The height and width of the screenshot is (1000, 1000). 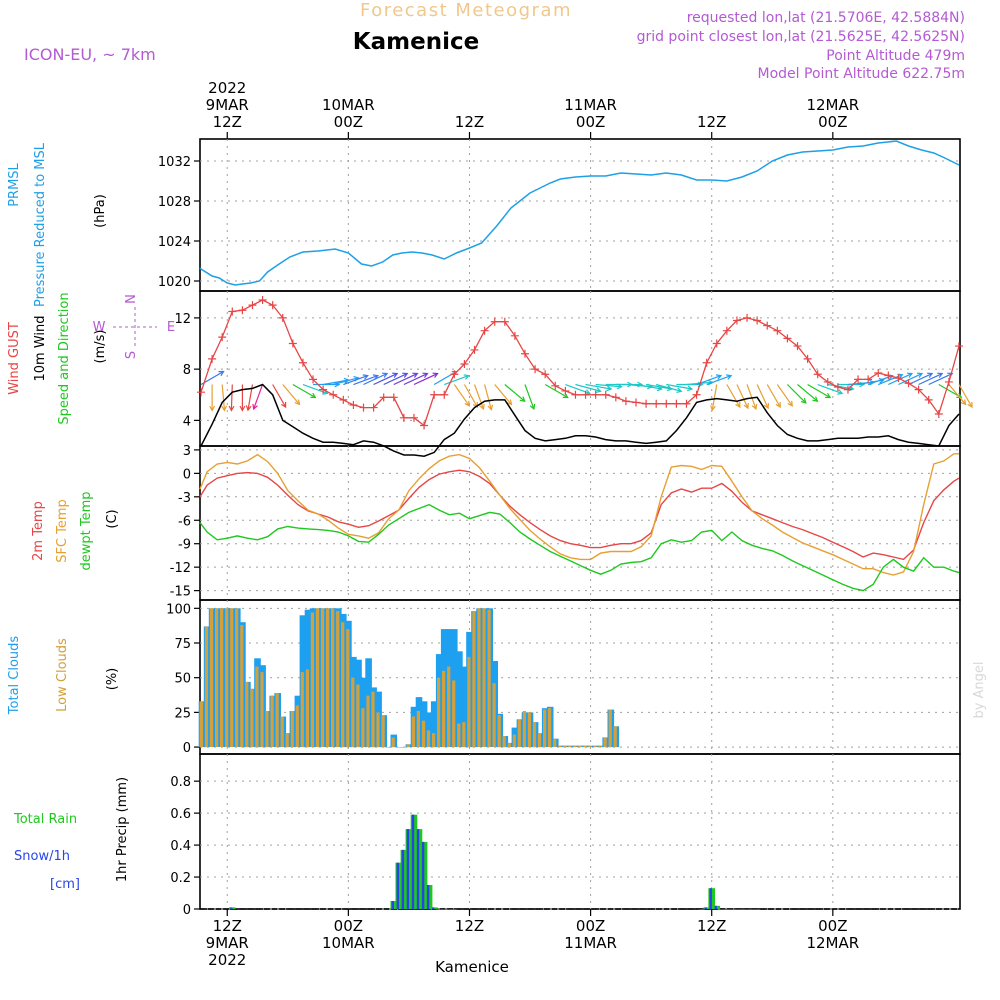 What do you see at coordinates (184, 498) in the screenshot?
I see `temp-ytick-label: -3` at bounding box center [184, 498].